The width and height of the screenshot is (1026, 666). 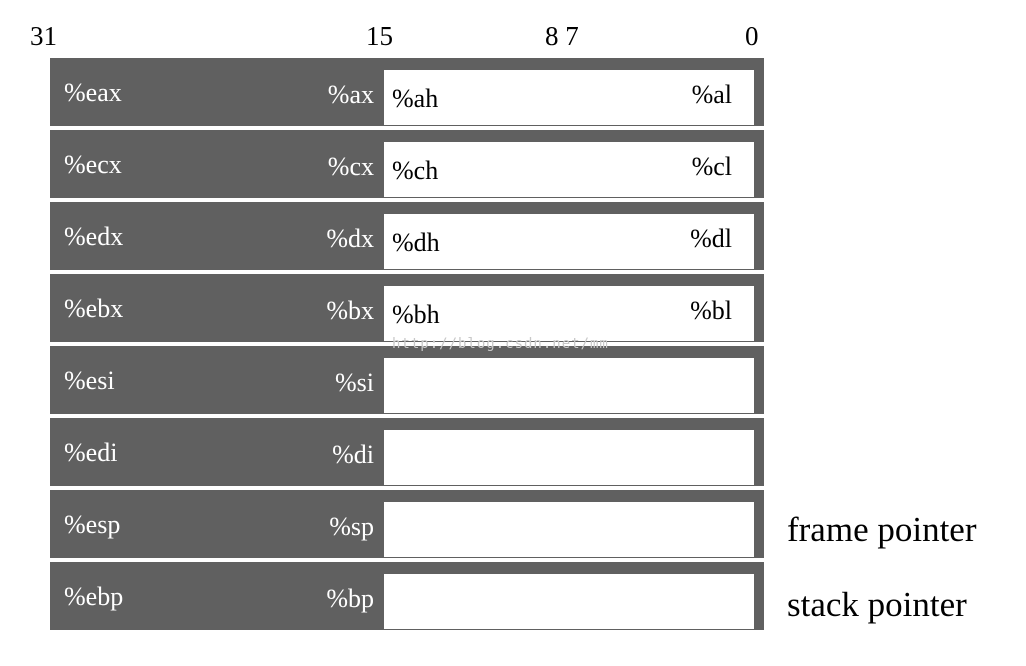 I want to click on register-low-bytes: %dh %dl, so click(x=569, y=241).